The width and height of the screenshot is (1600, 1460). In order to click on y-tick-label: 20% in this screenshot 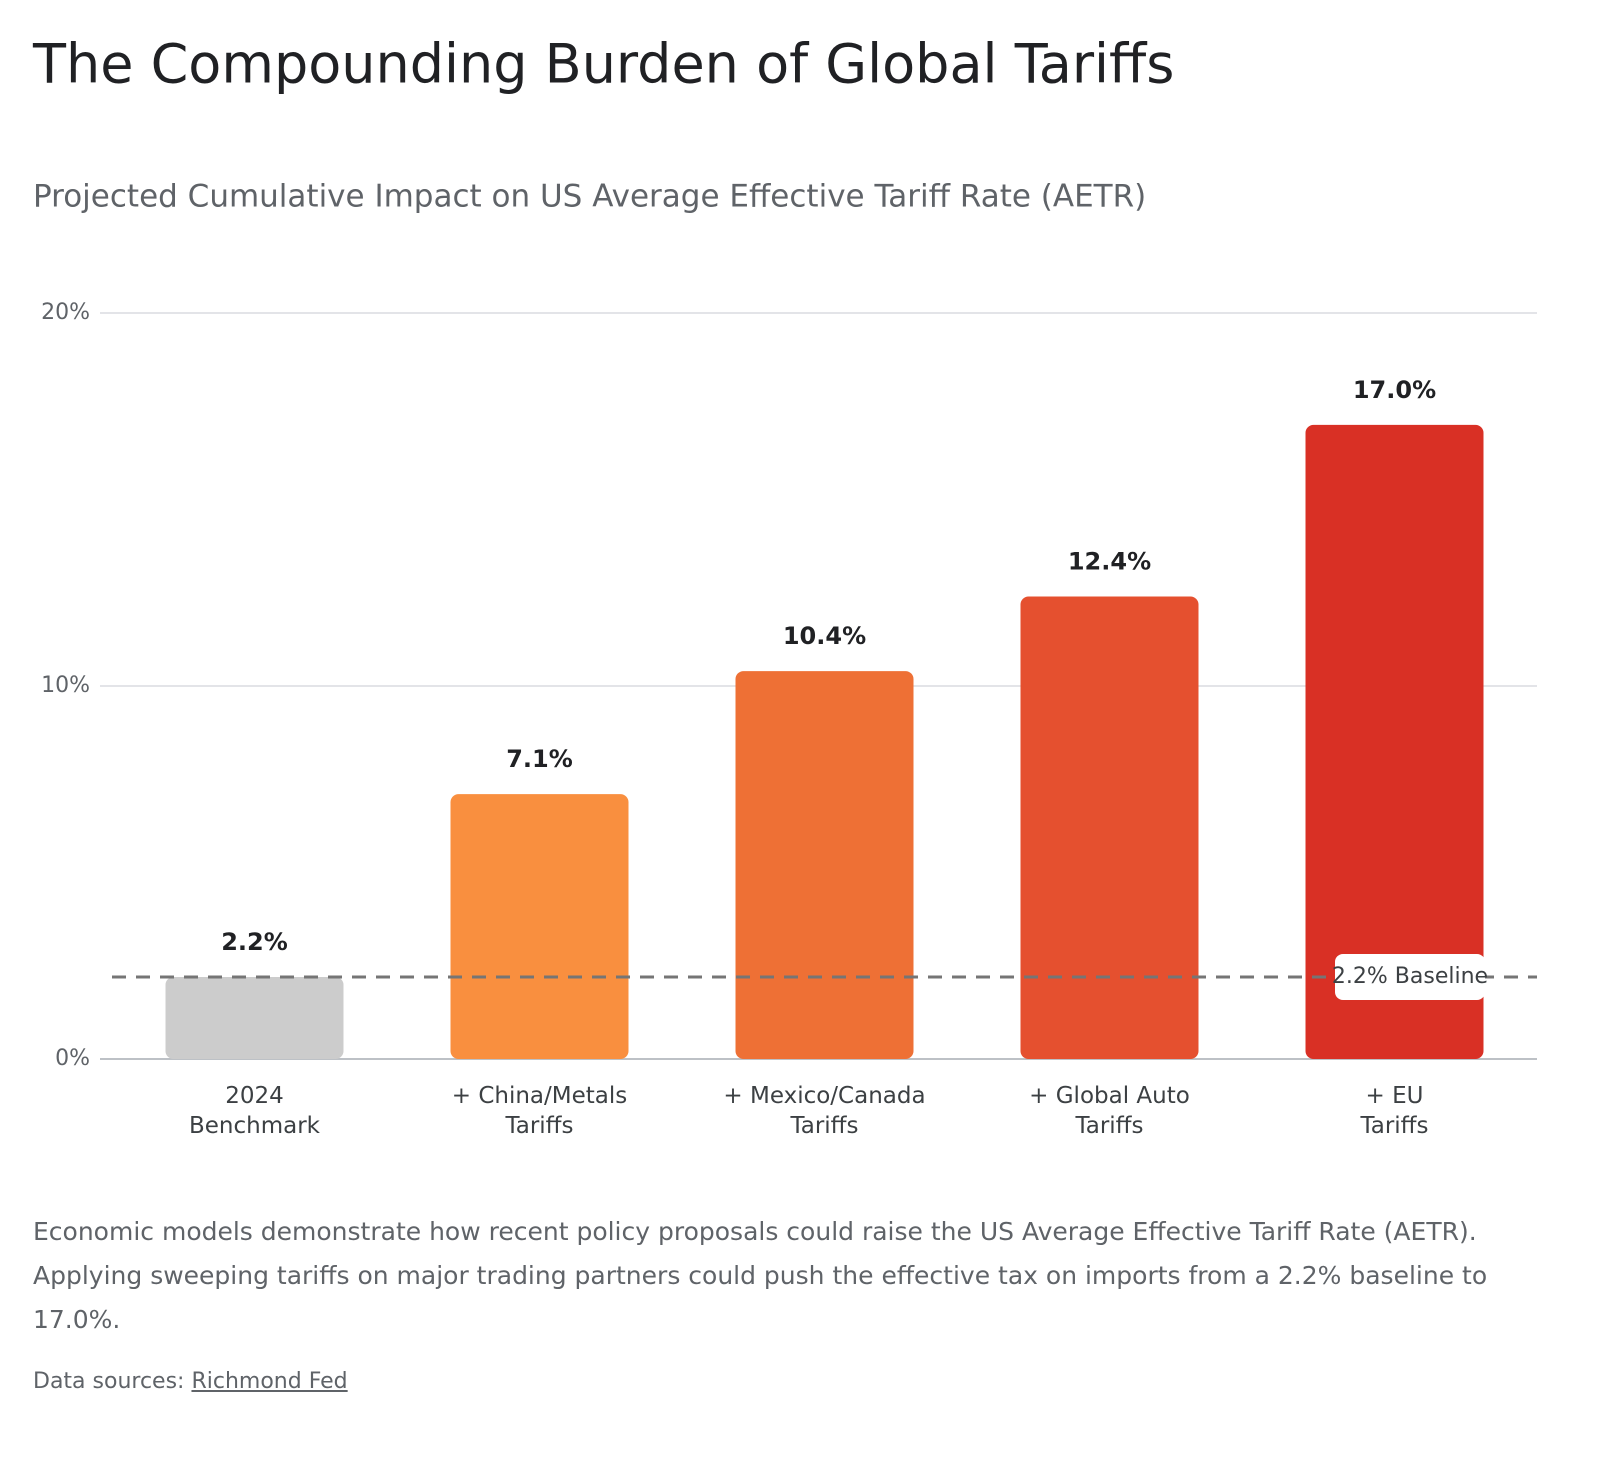, I will do `click(65, 312)`.